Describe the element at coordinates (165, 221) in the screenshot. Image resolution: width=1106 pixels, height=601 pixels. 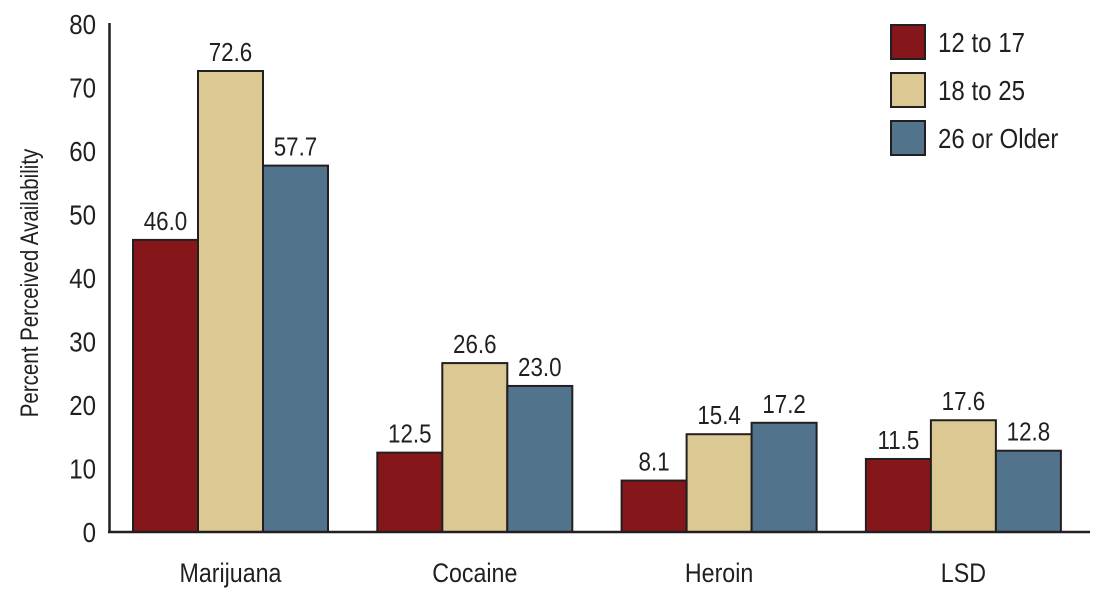
I see `data-label: 46.0` at that location.